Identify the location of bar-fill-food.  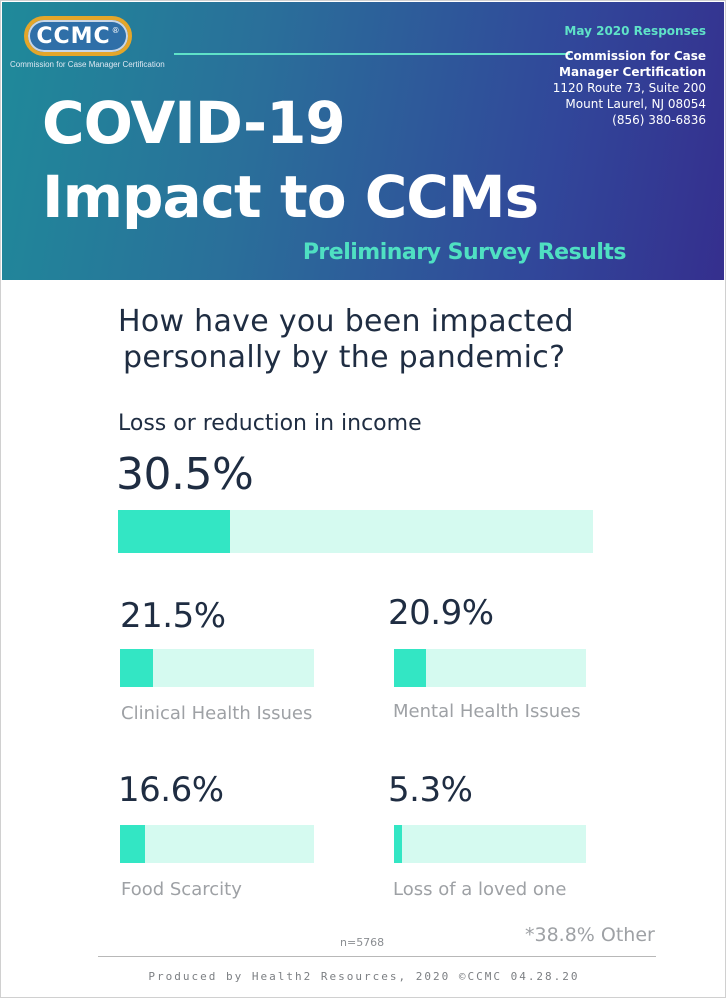
(133, 844).